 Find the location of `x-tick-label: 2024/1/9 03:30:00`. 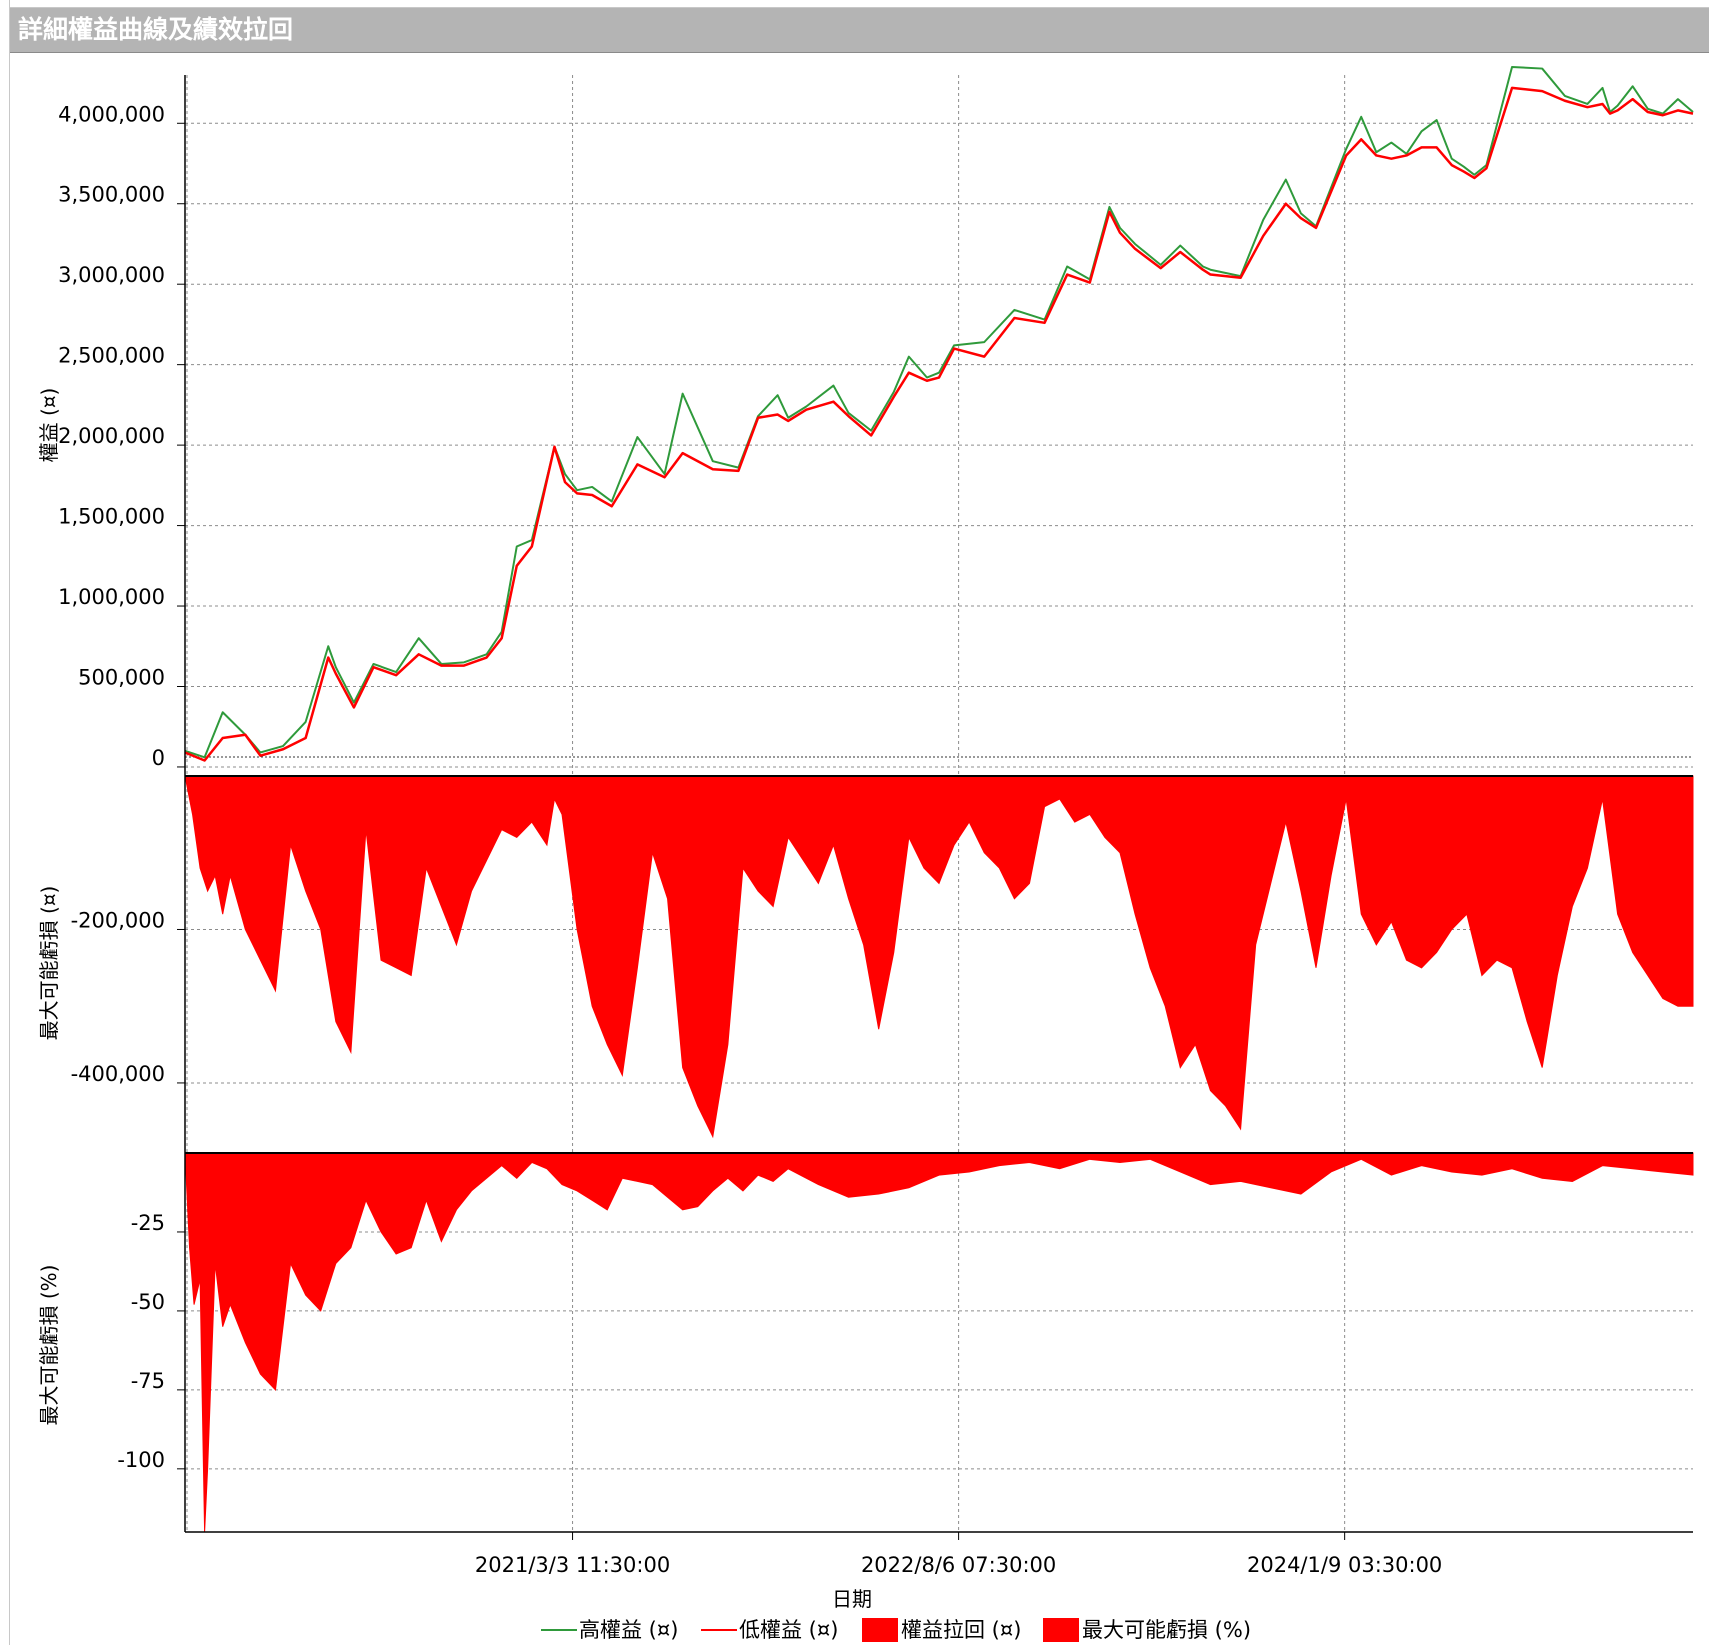

x-tick-label: 2024/1/9 03:30:00 is located at coordinates (1344, 1565).